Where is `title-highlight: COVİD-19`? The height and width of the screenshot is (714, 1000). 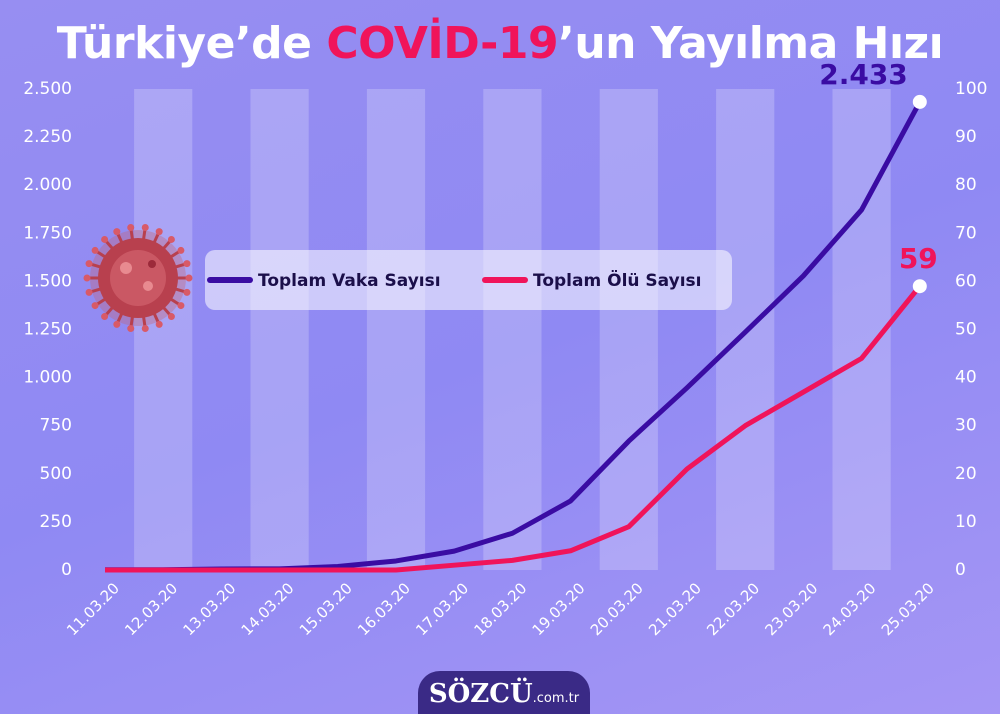
title-highlight: COVİD-19 is located at coordinates (442, 43).